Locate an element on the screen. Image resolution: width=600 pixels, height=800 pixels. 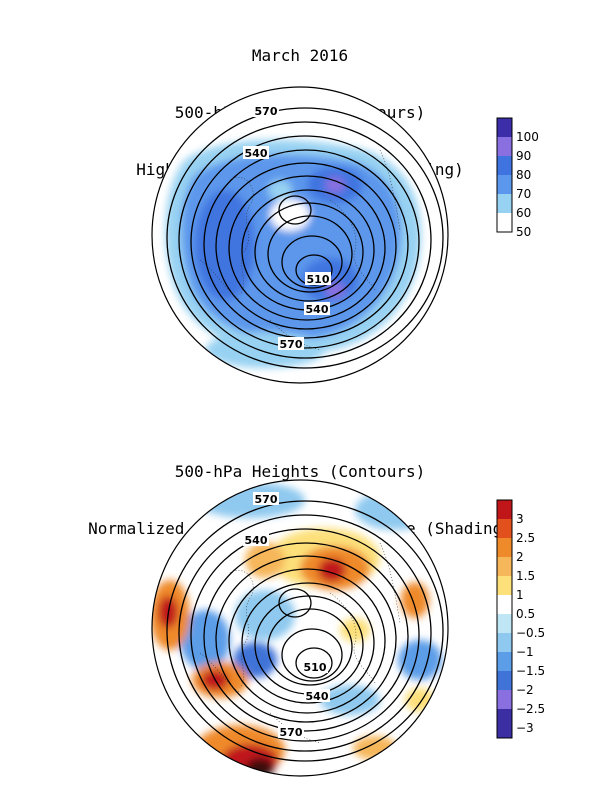
top-colorbar-label-60: 60 is located at coordinates (523, 213).